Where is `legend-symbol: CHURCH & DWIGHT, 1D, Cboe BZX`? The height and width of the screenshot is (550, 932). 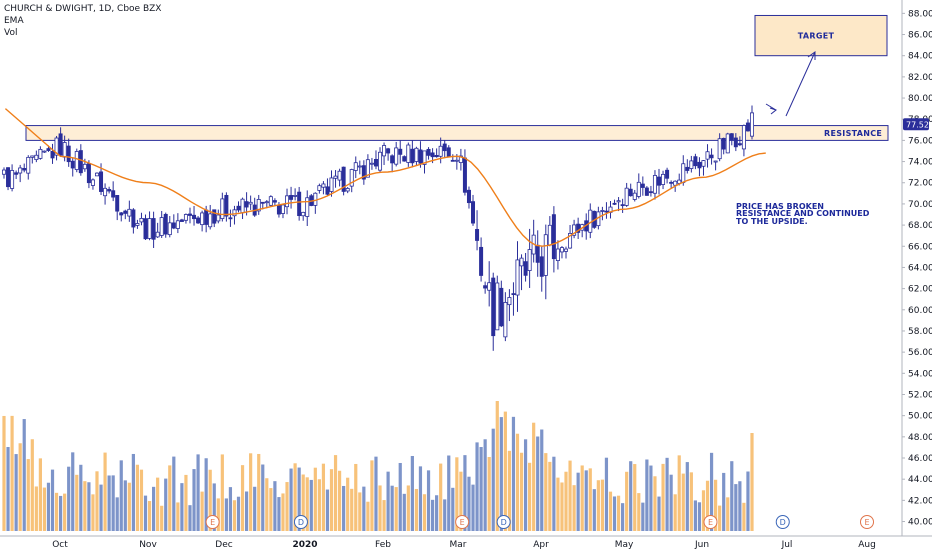
legend-symbol: CHURCH & DWIGHT, 1D, Cboe BZX is located at coordinates (83, 9).